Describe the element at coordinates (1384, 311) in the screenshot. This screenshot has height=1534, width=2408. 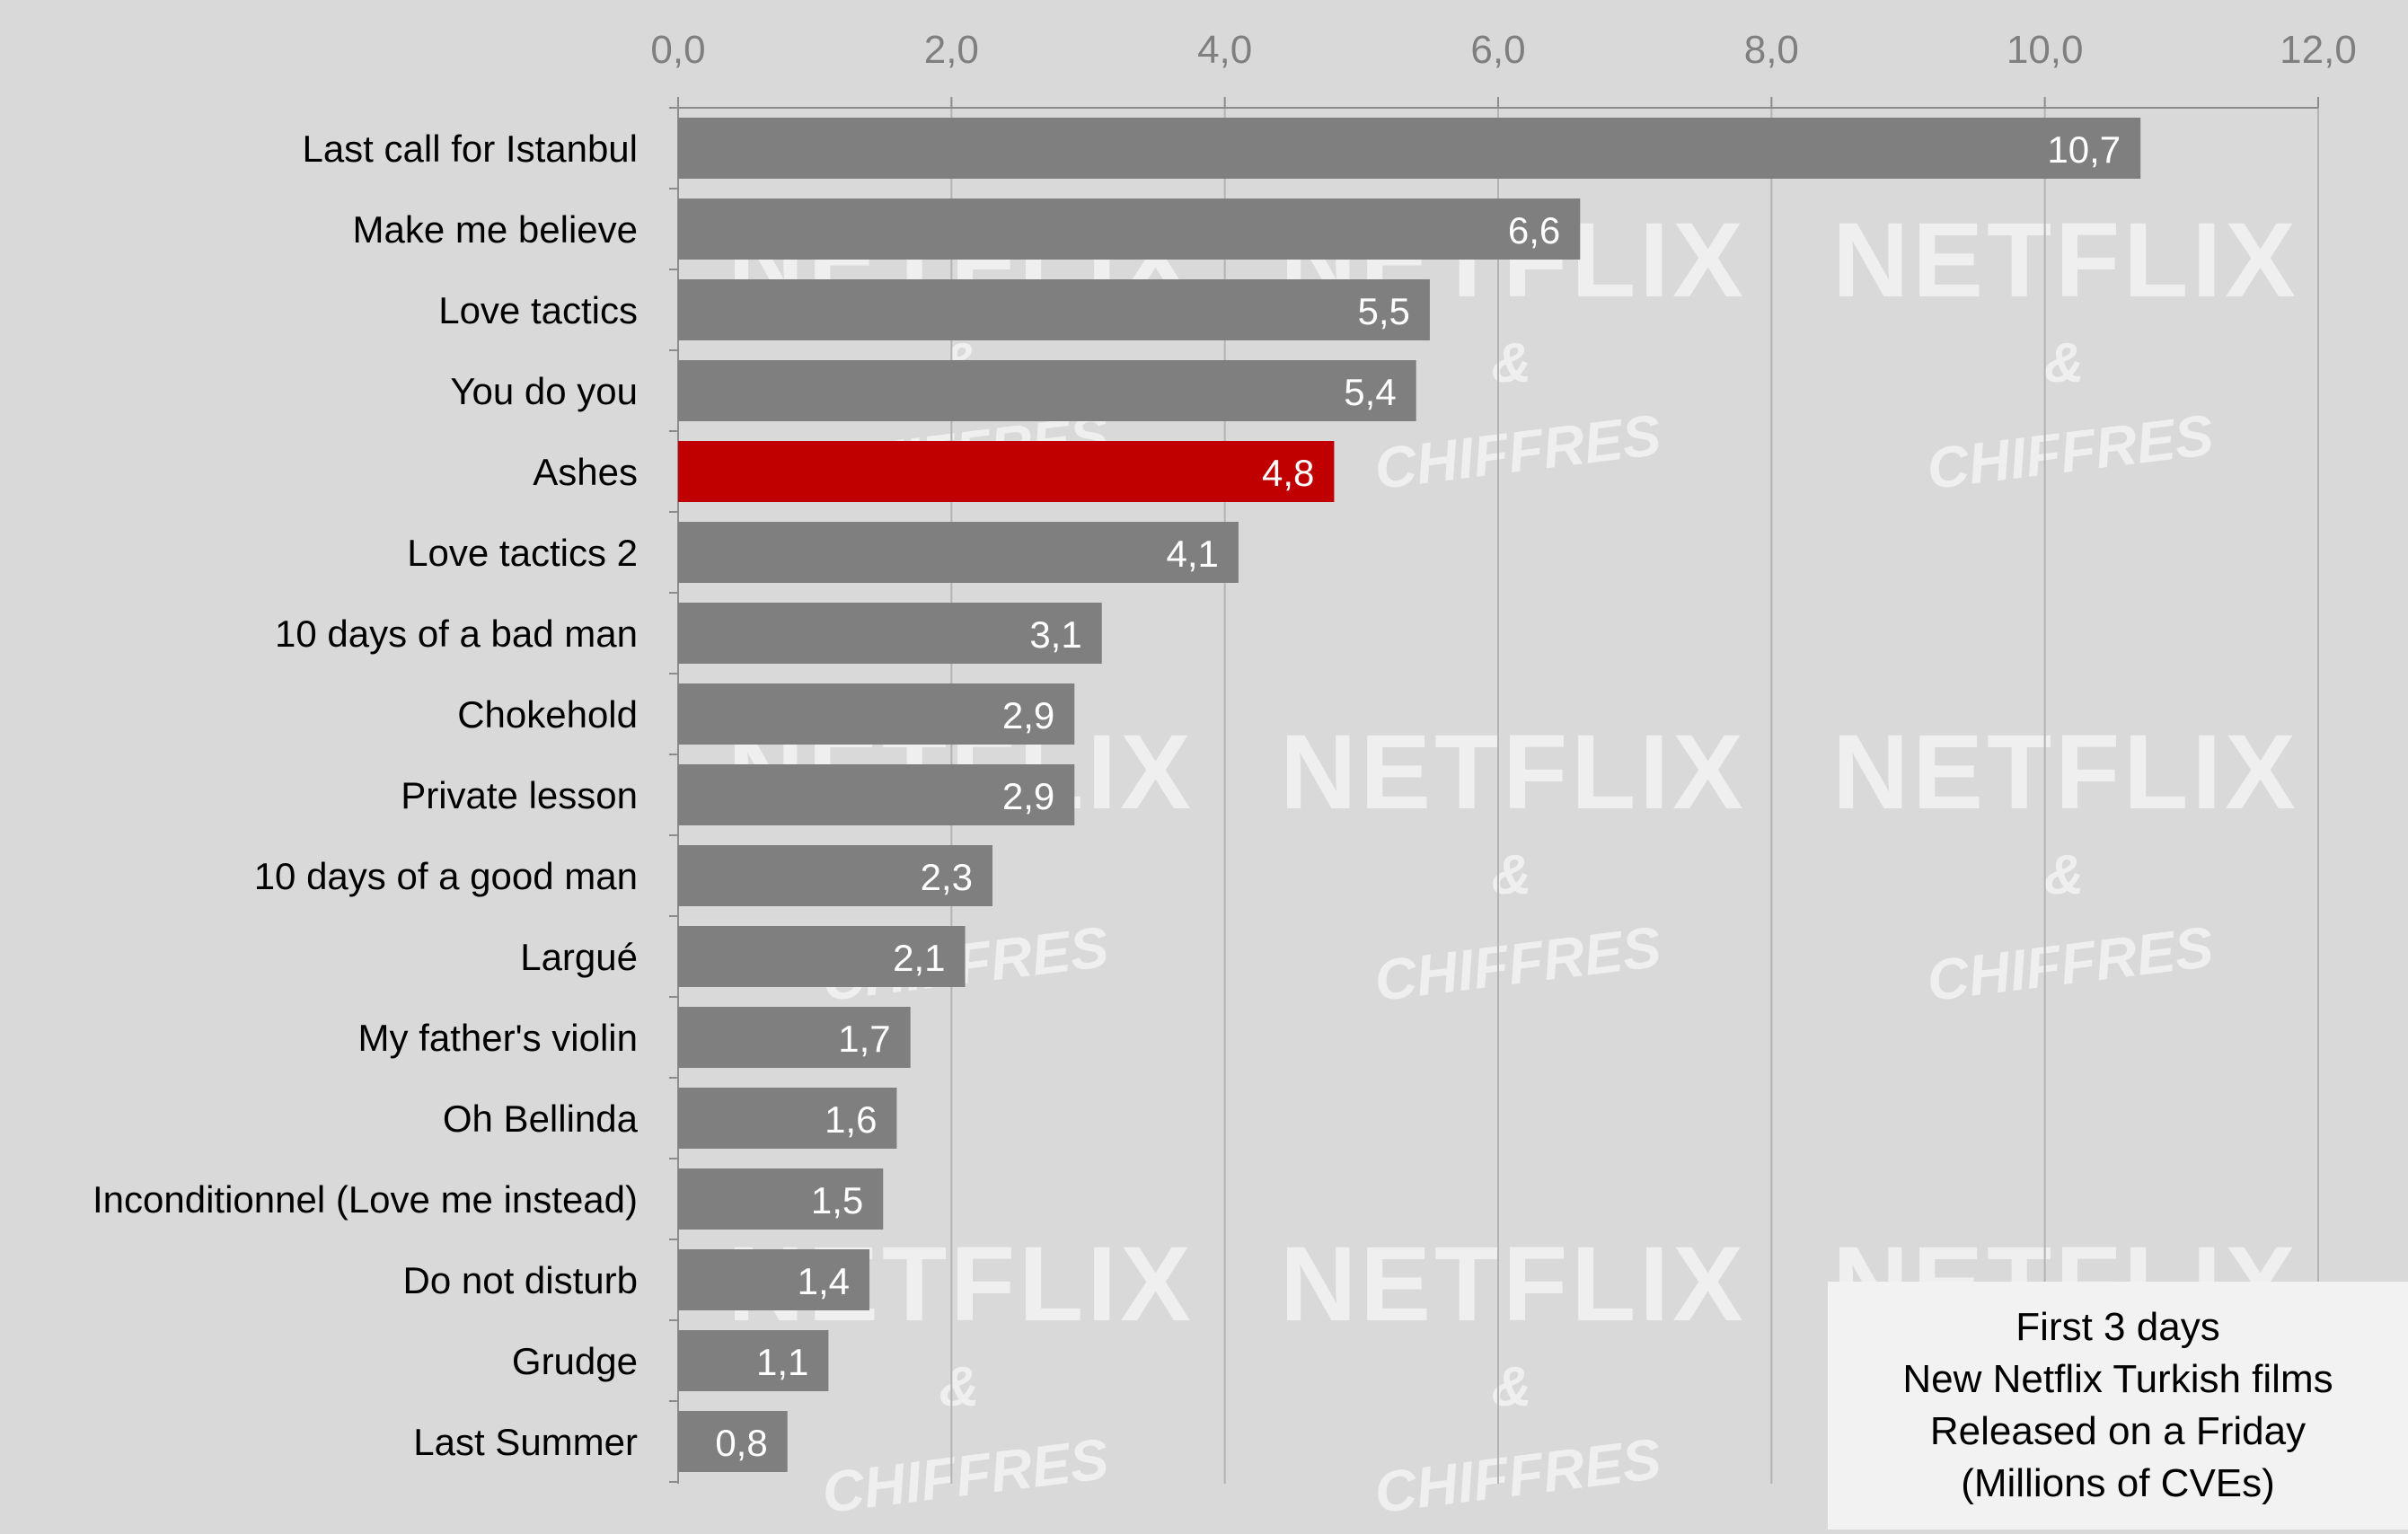
I see `value-label-3: 5,5` at that location.